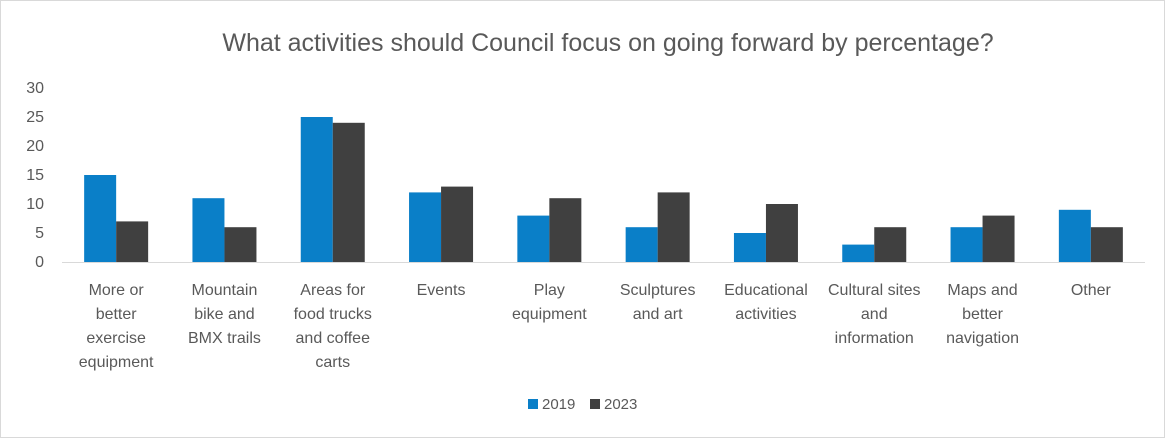 This screenshot has height=438, width=1165. What do you see at coordinates (874, 338) in the screenshot?
I see `x-category-label-line: information` at bounding box center [874, 338].